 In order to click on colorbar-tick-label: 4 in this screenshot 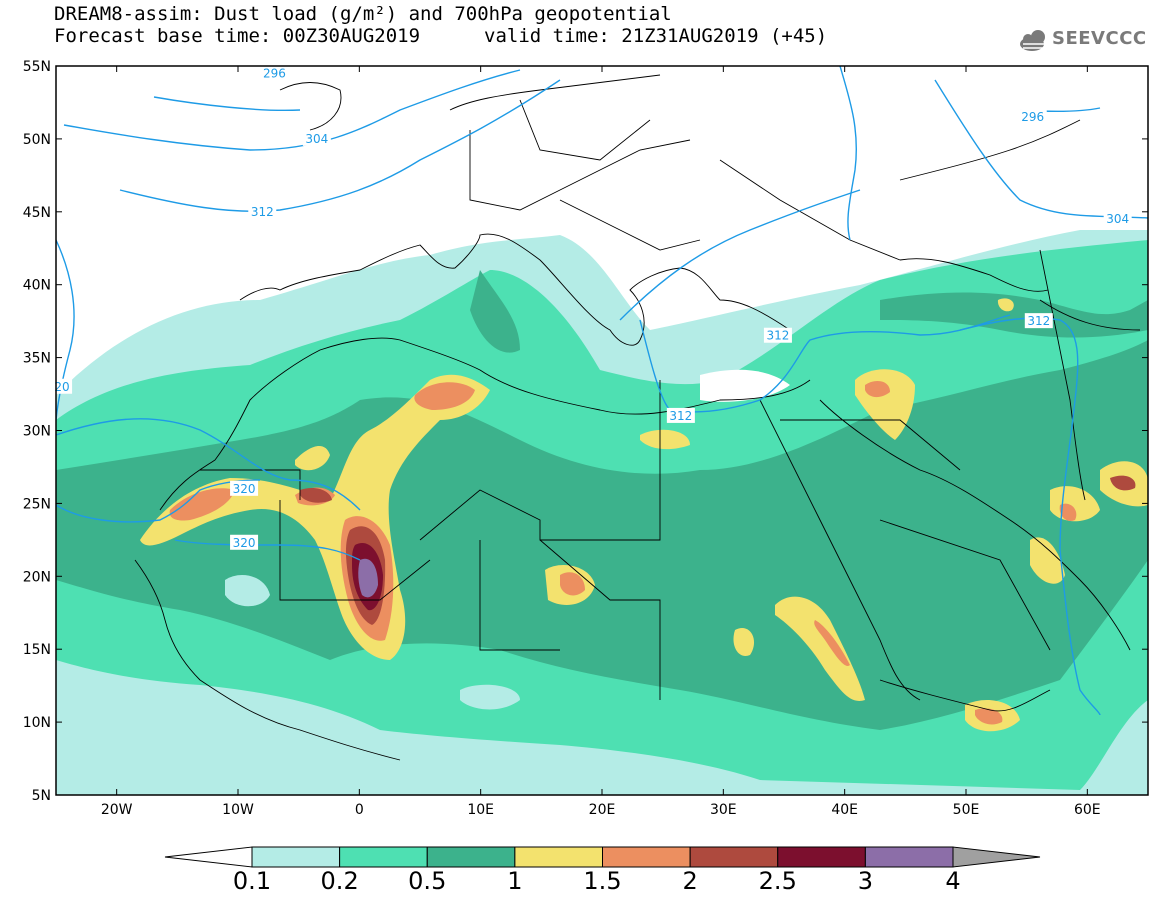, I will do `click(953, 881)`.